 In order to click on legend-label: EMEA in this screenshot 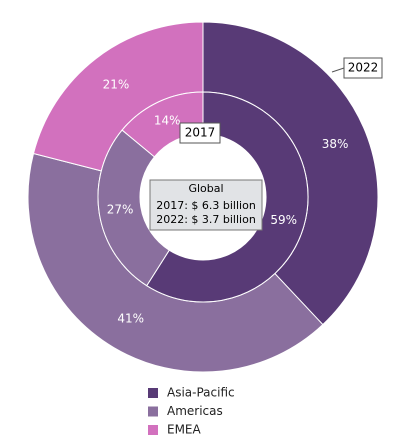, I will do `click(184, 430)`.